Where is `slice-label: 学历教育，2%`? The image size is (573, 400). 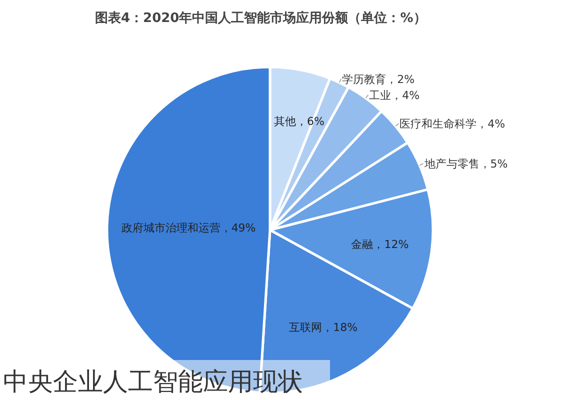 slice-label: 学历教育，2% is located at coordinates (378, 79).